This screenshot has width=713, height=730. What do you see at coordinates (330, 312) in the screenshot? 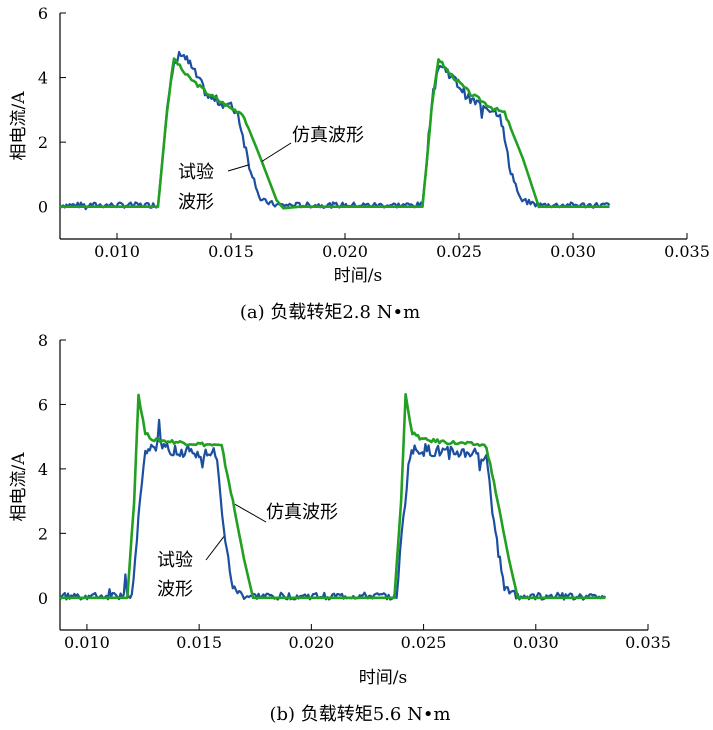
I see `chart-caption: (a) 负载转矩2.8 N•m` at bounding box center [330, 312].